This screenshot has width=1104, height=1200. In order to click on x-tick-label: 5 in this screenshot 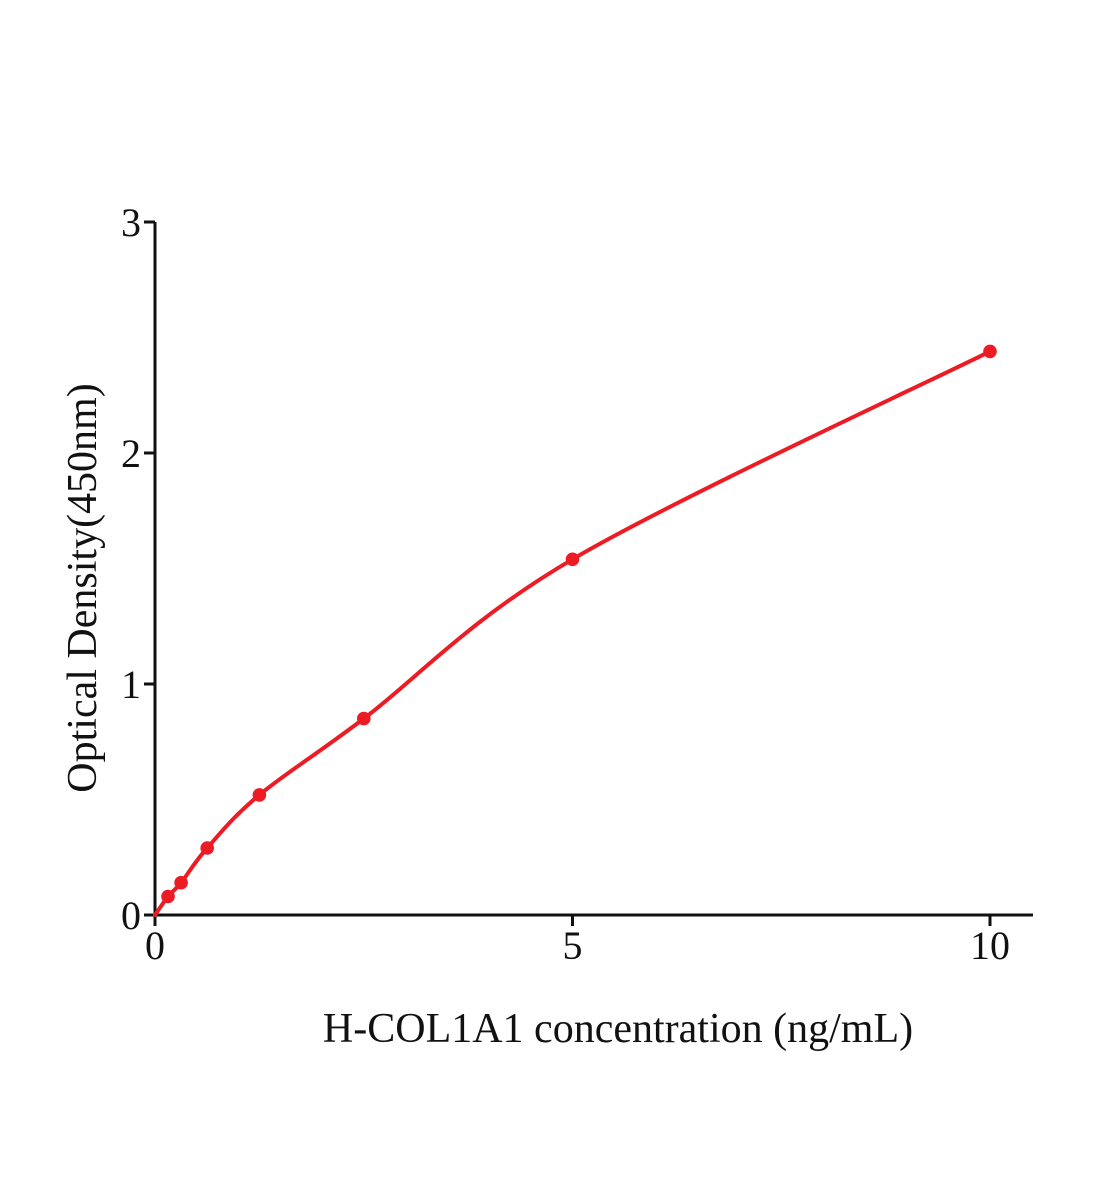, I will do `click(573, 945)`.